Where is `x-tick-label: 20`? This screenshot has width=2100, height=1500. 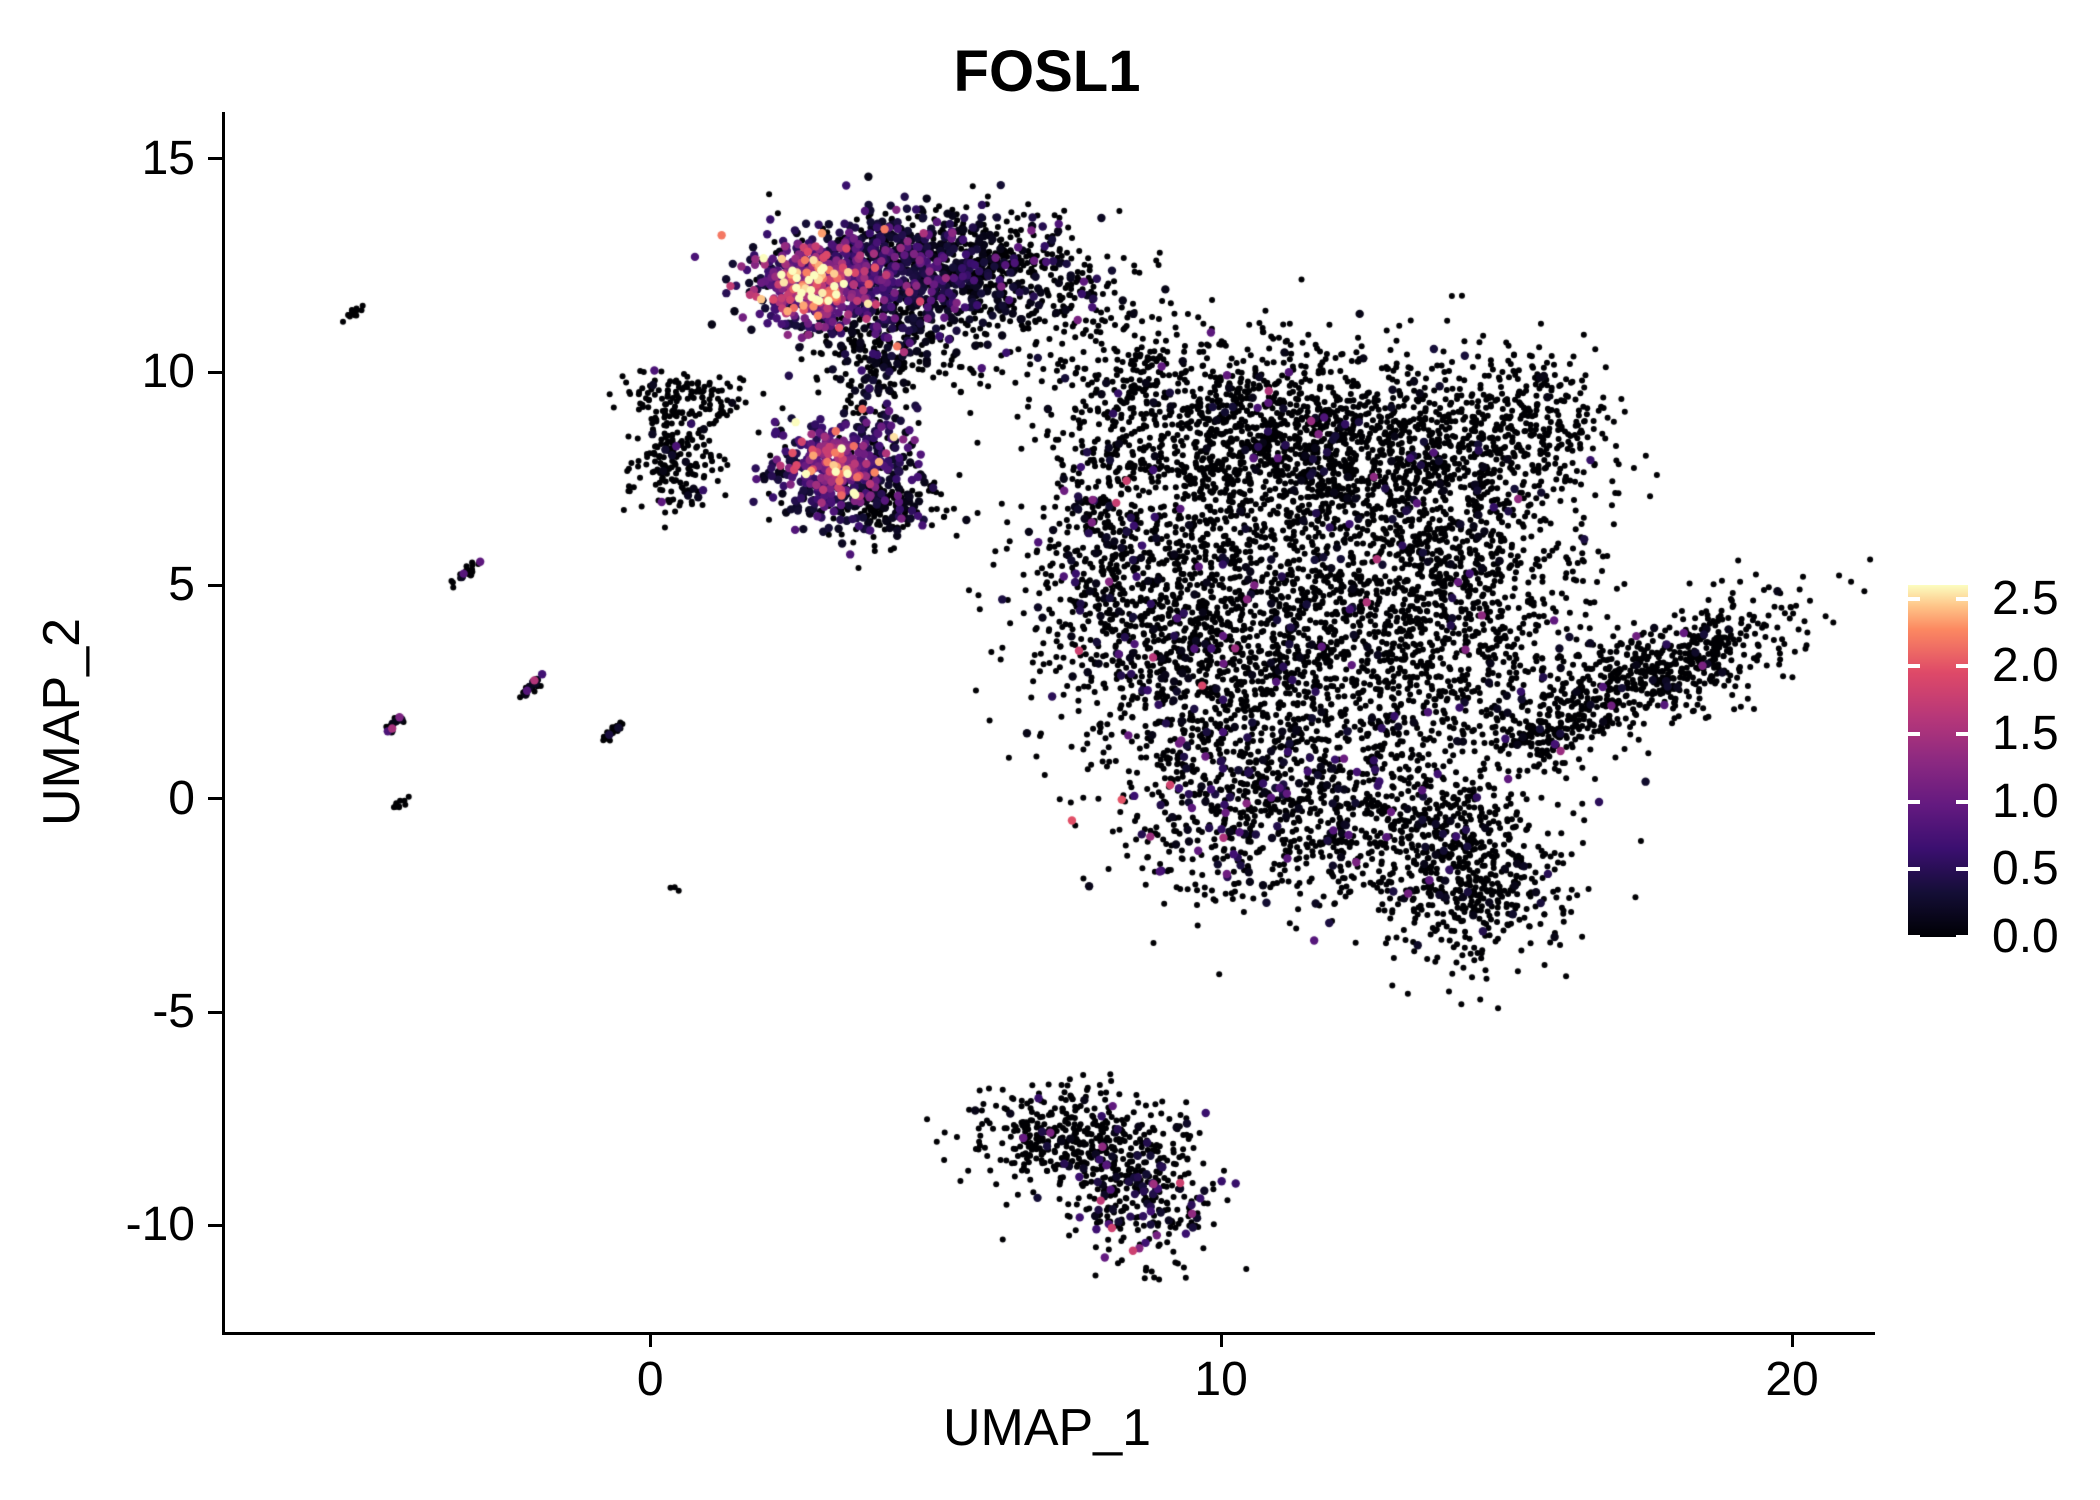 x-tick-label: 20 is located at coordinates (1792, 1379).